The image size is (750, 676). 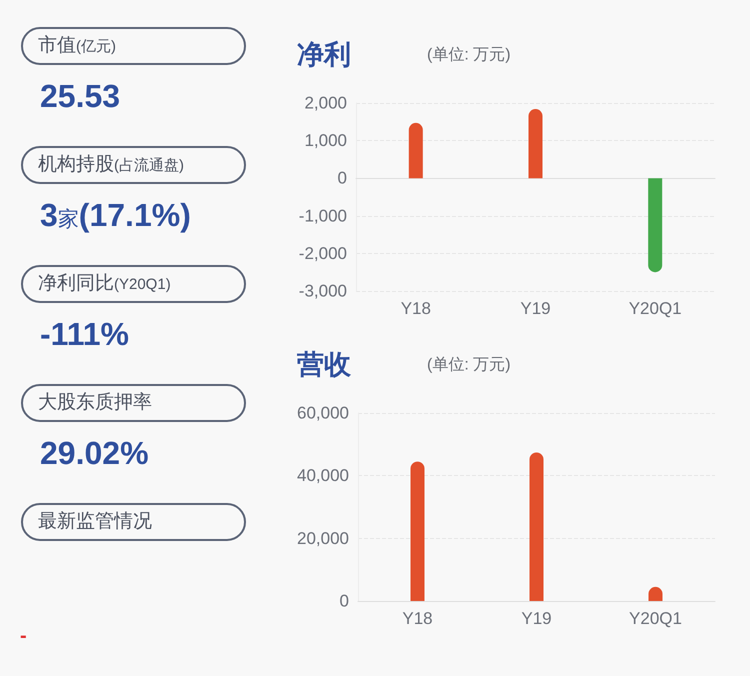 What do you see at coordinates (323, 476) in the screenshot?
I see `y-tick-label: 40,000` at bounding box center [323, 476].